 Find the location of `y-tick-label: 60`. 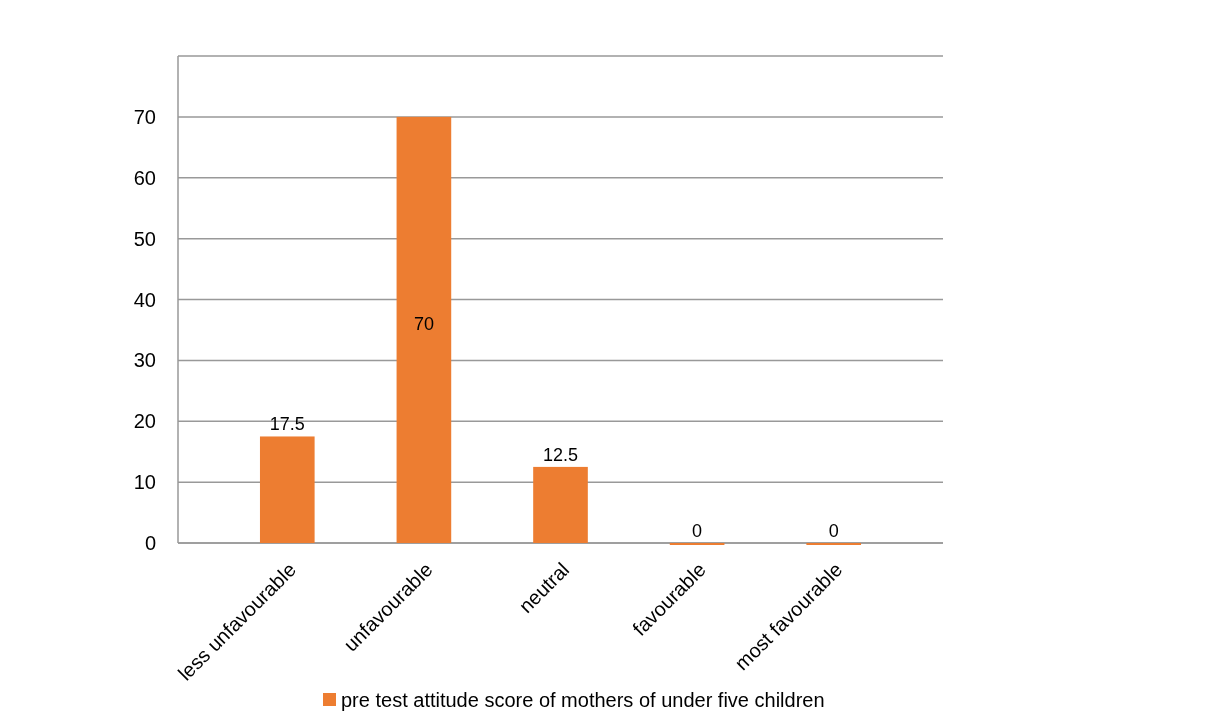

y-tick-label: 60 is located at coordinates (144, 177).